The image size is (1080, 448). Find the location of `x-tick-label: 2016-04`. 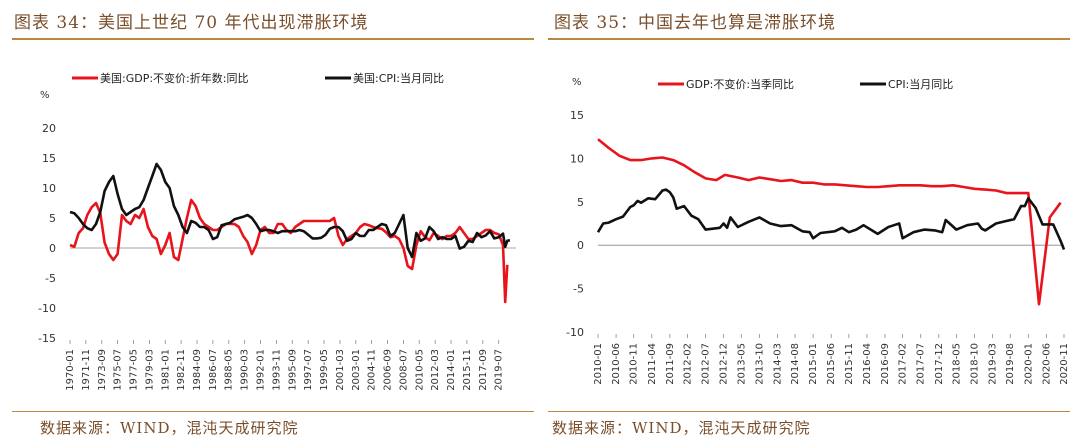

x-tick-label: 2016-04 is located at coordinates (867, 364).